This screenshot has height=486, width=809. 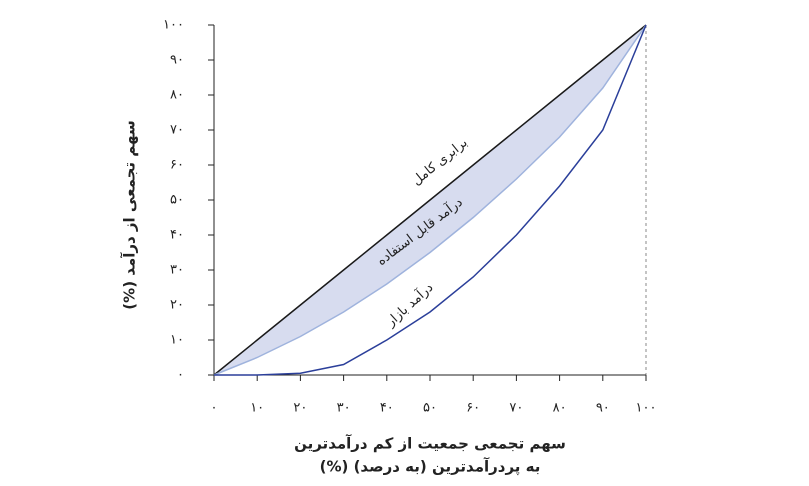 What do you see at coordinates (344, 408) in the screenshot?
I see `x-tick-label: ۳۰` at bounding box center [344, 408].